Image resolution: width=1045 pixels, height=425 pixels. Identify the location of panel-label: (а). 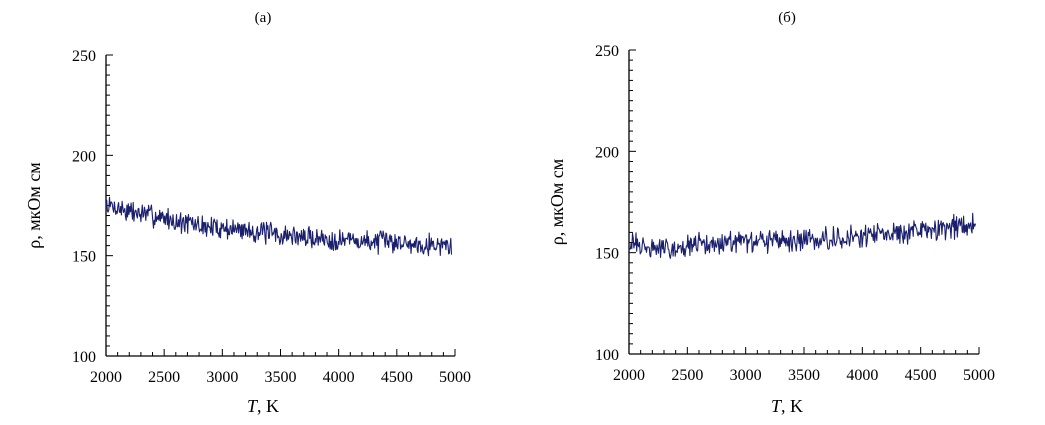
(263, 18).